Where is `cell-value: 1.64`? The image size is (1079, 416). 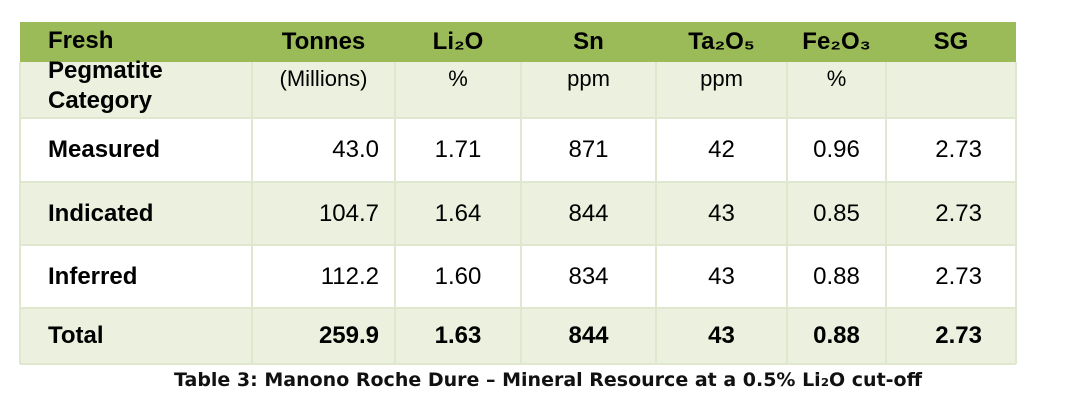 cell-value: 1.64 is located at coordinates (458, 213).